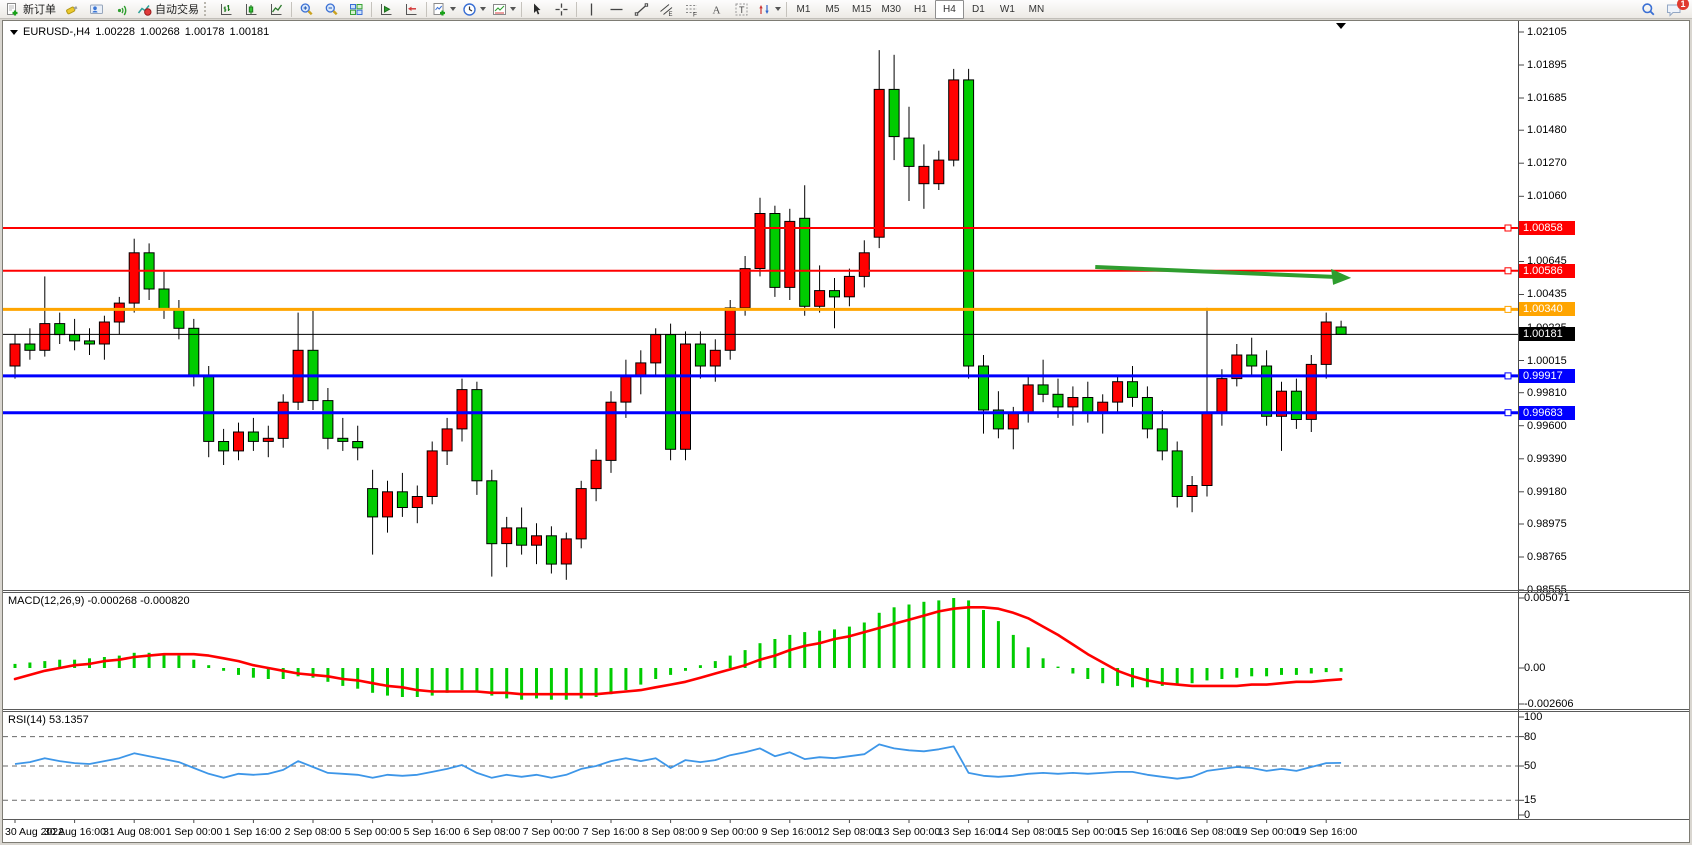 The height and width of the screenshot is (845, 1692). What do you see at coordinates (1547, 271) in the screenshot?
I see `level-price-label: 1.00586` at bounding box center [1547, 271].